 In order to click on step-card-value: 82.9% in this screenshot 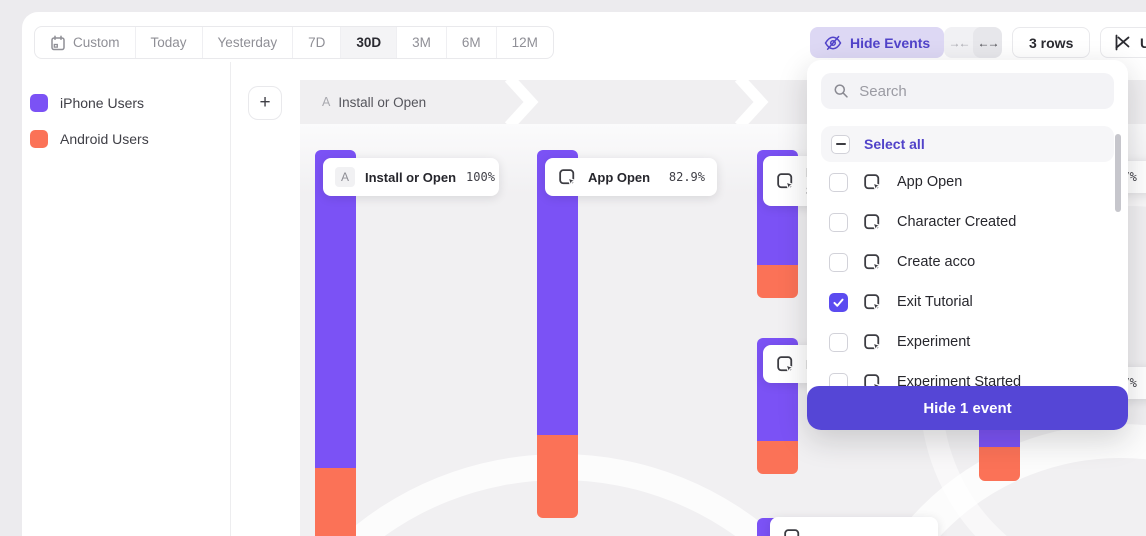, I will do `click(686, 177)`.